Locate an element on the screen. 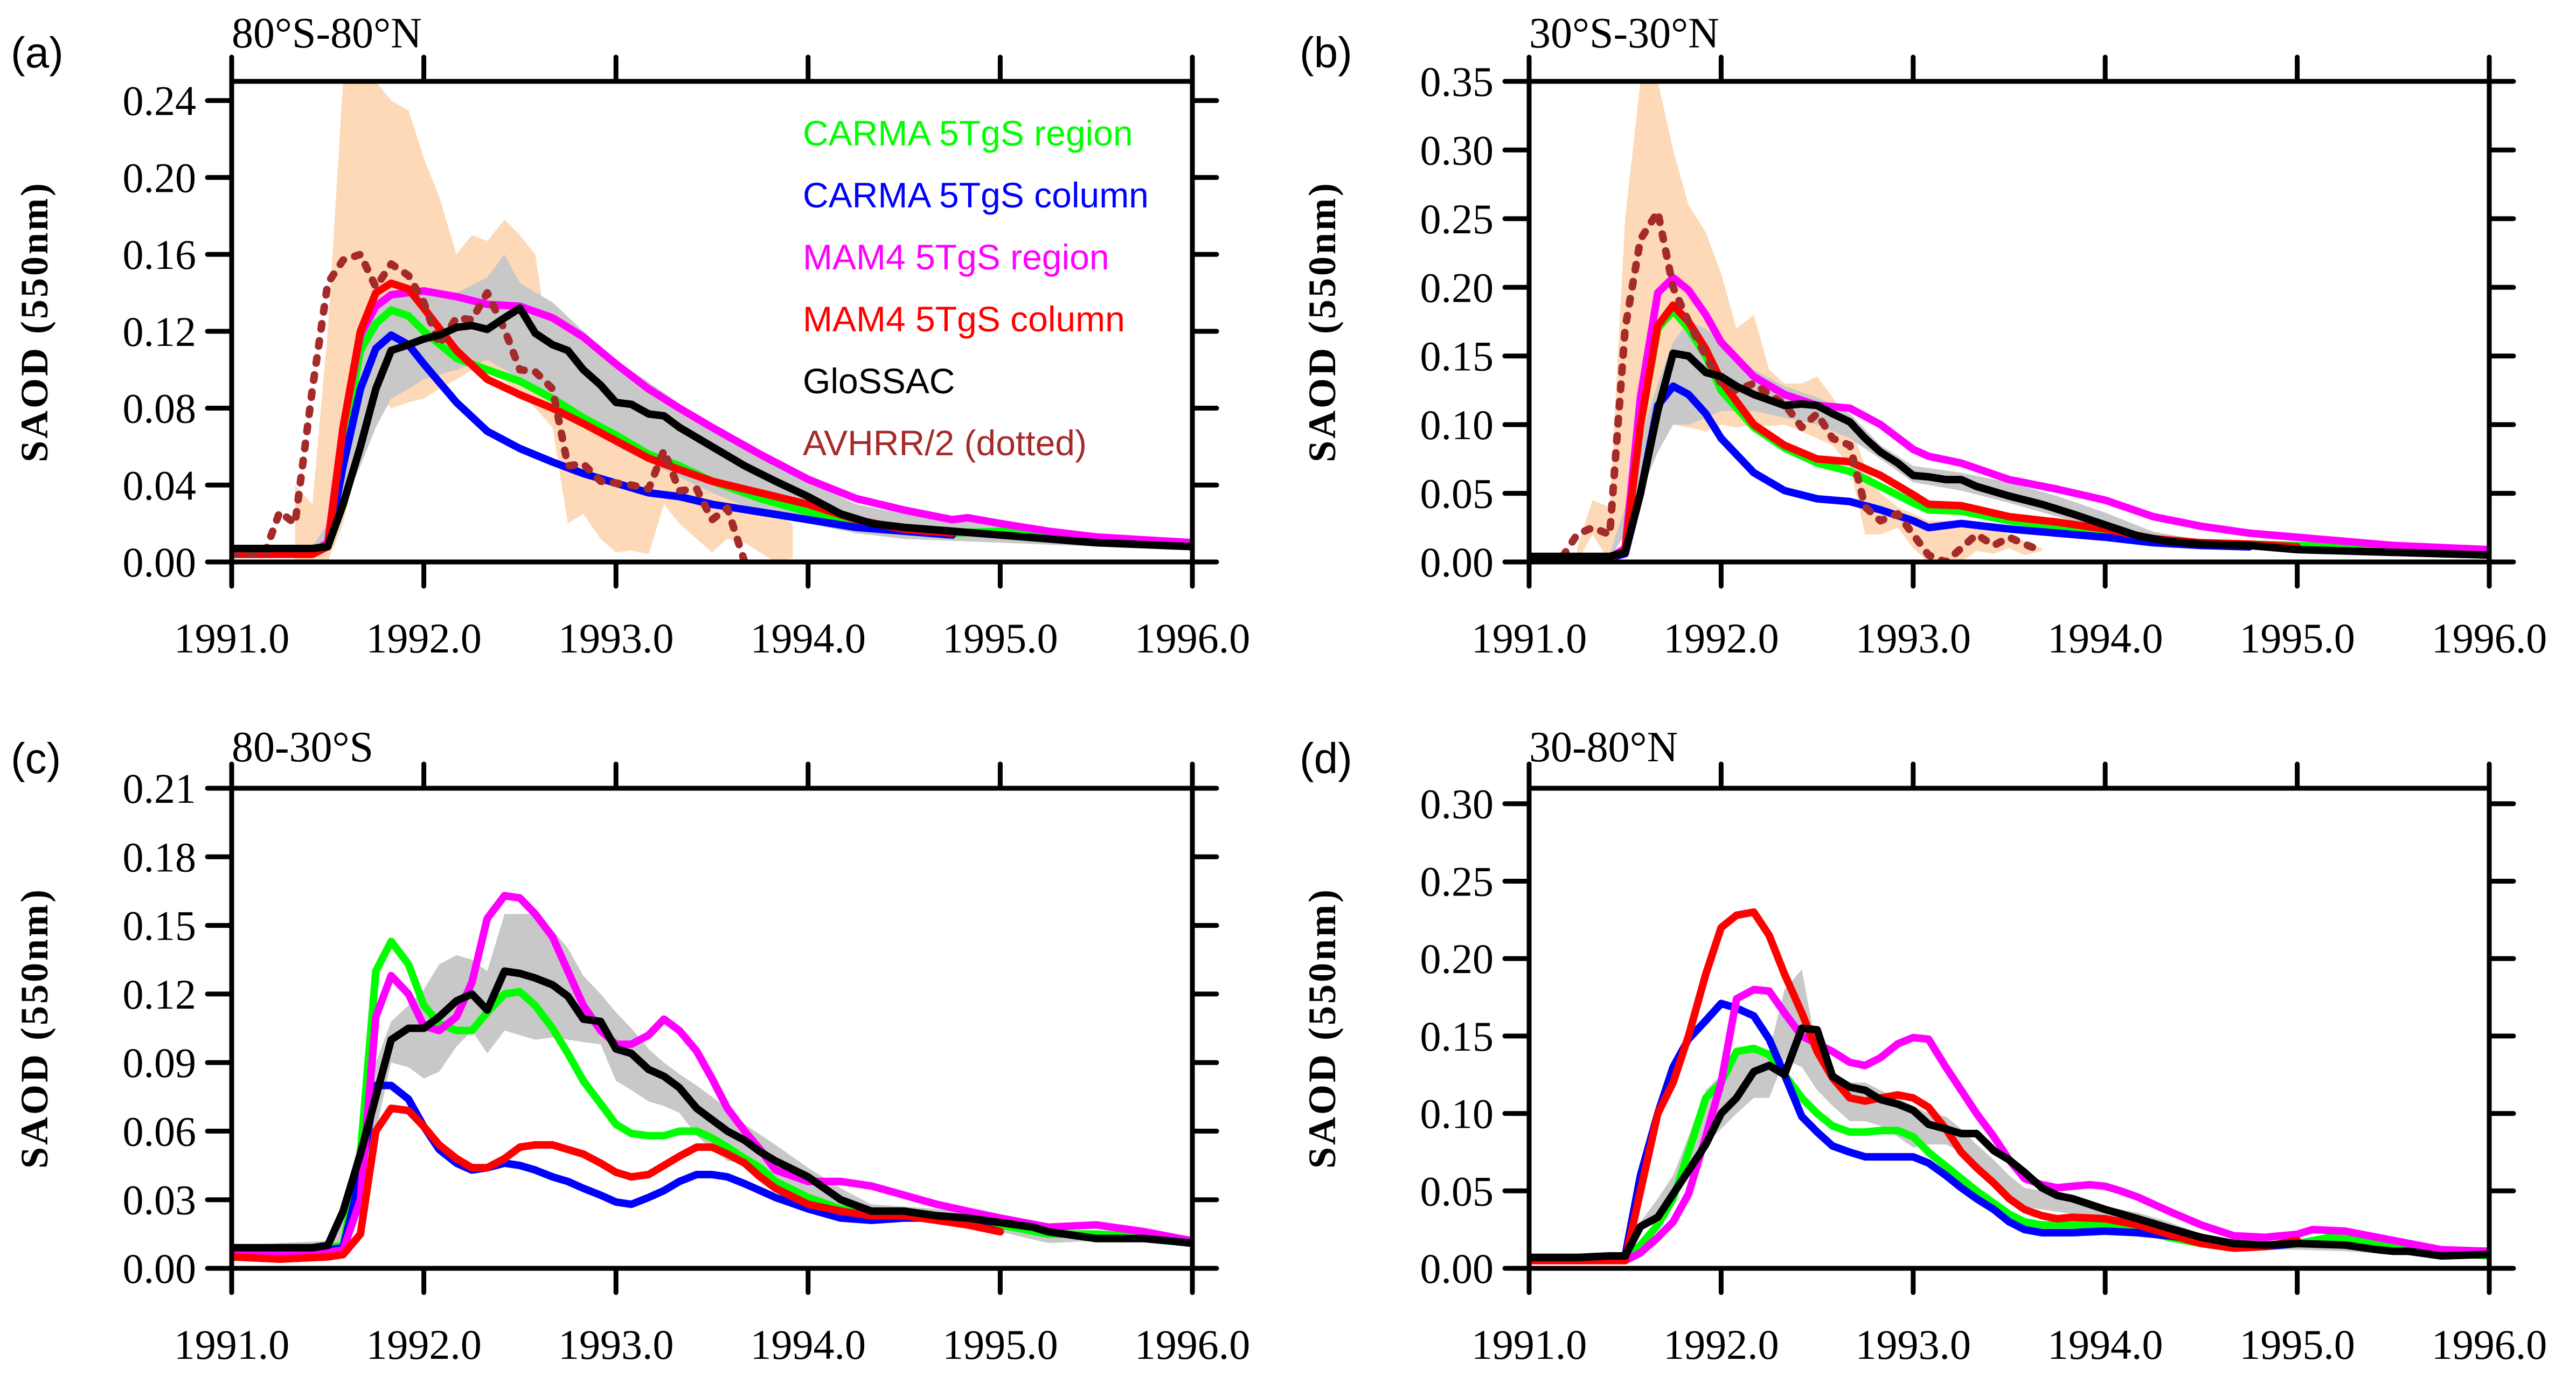 The height and width of the screenshot is (1382, 2576). y-tick-label: 0.16 is located at coordinates (160, 254).